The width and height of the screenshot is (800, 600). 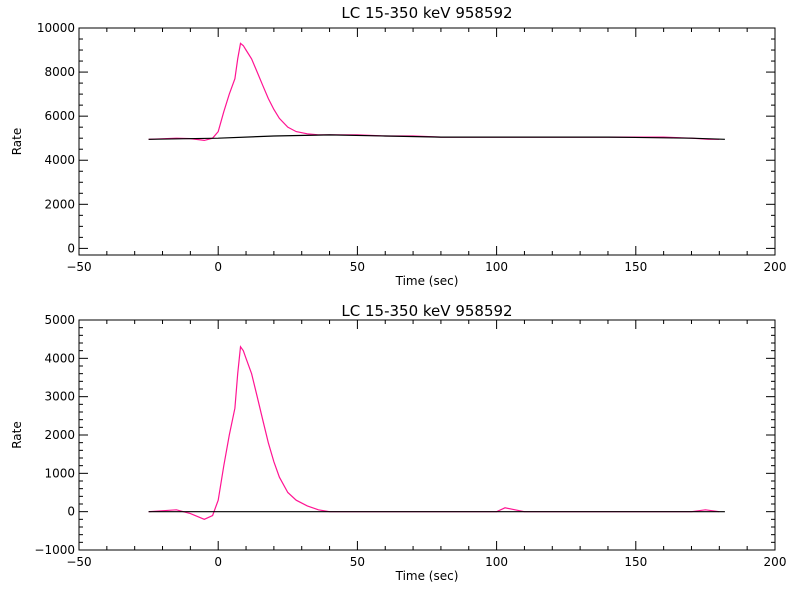 What do you see at coordinates (54, 550) in the screenshot?
I see `y-tick-label: −1000` at bounding box center [54, 550].